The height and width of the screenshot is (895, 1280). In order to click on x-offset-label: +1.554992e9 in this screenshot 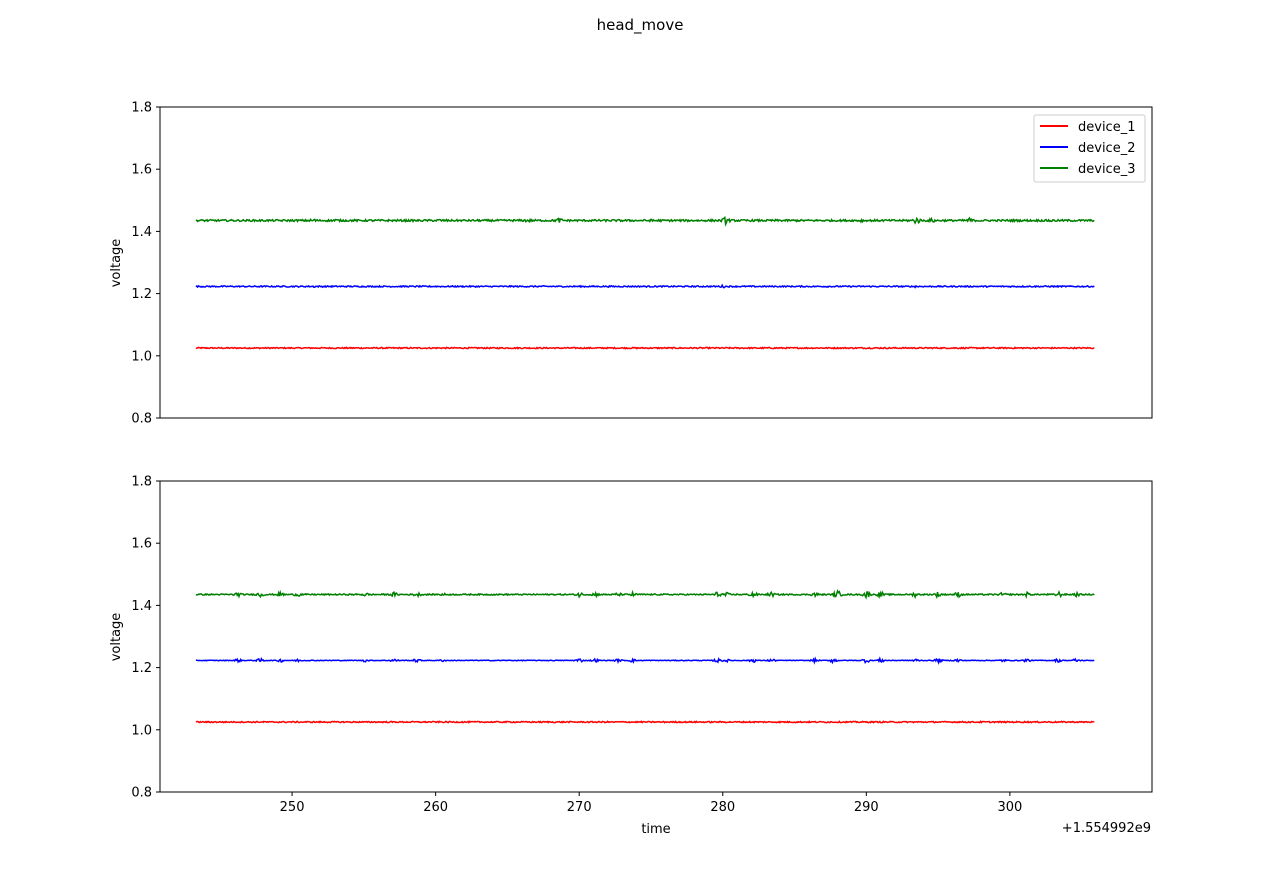, I will do `click(1106, 828)`.